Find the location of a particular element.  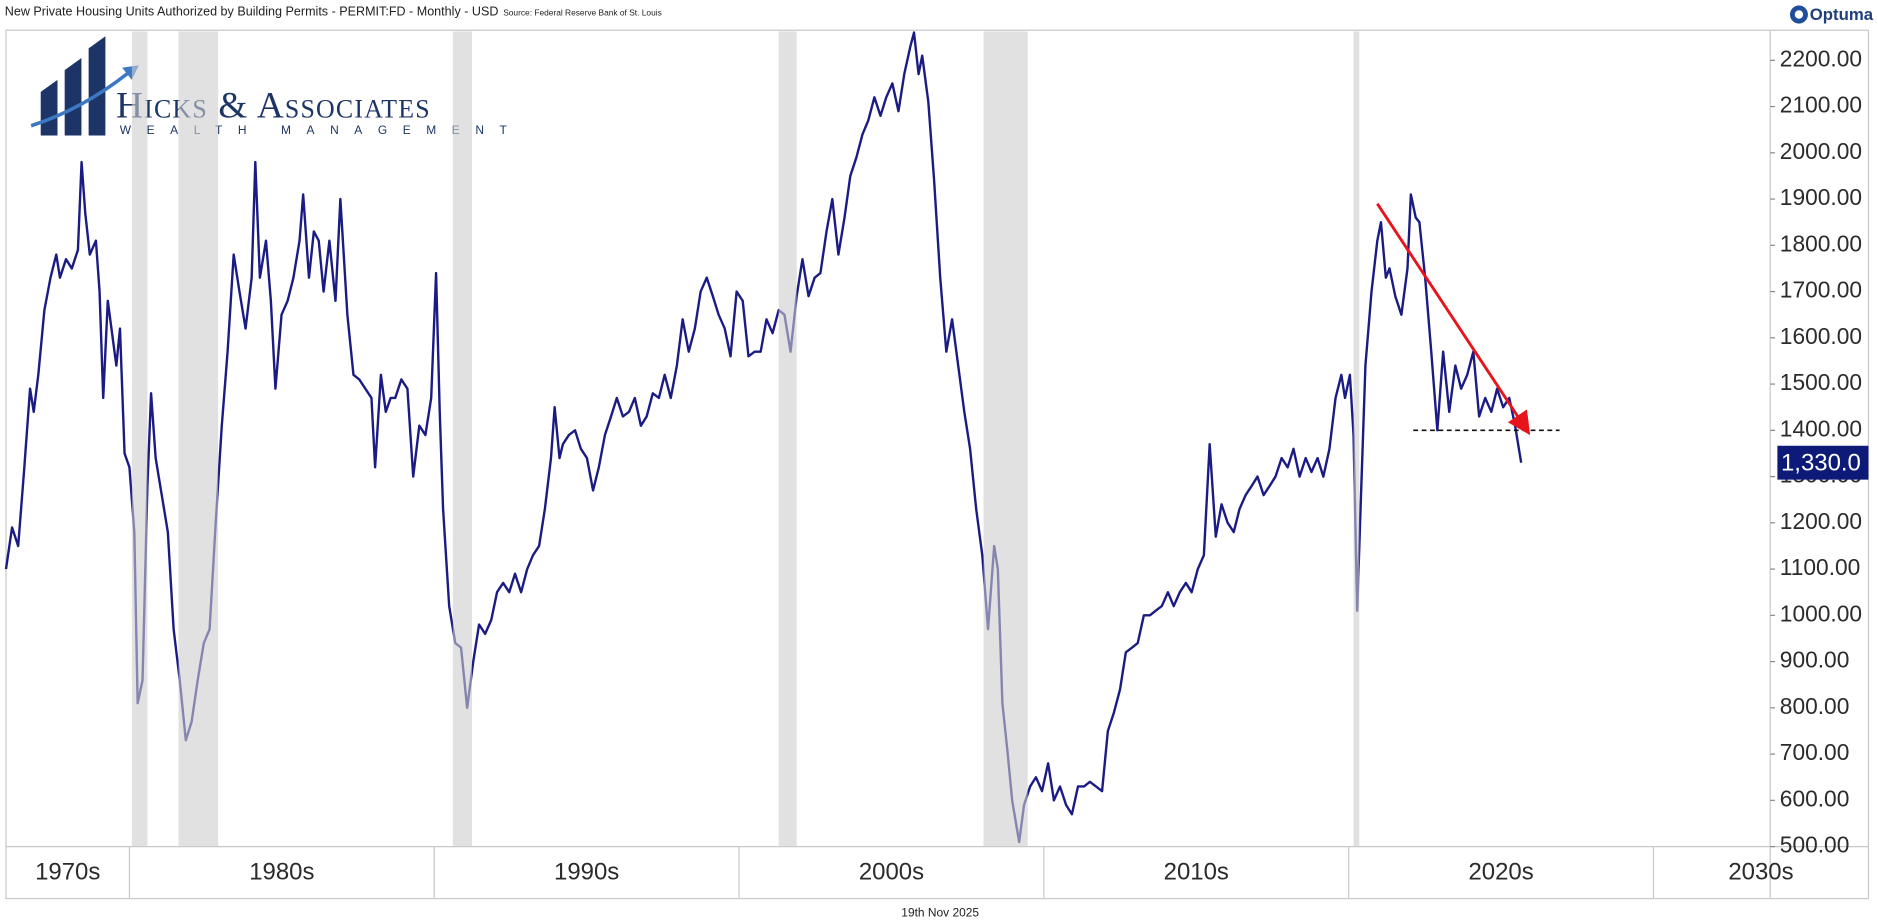

y-tick-label: 1900.00 is located at coordinates (1821, 197).